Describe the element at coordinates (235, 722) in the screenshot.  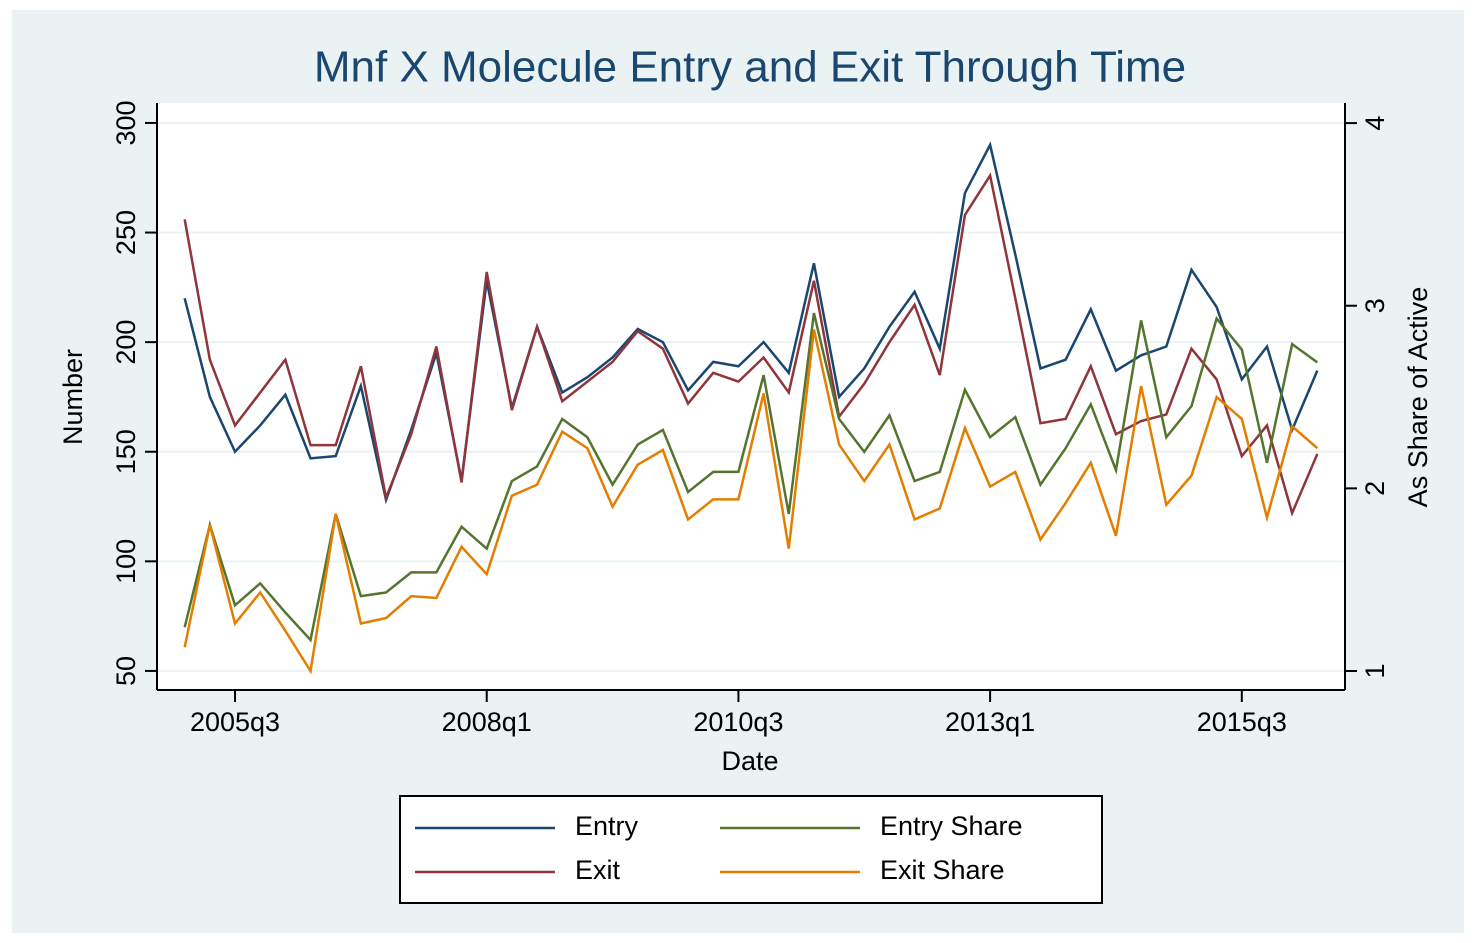
I see `x-tick-label: 2005q3` at that location.